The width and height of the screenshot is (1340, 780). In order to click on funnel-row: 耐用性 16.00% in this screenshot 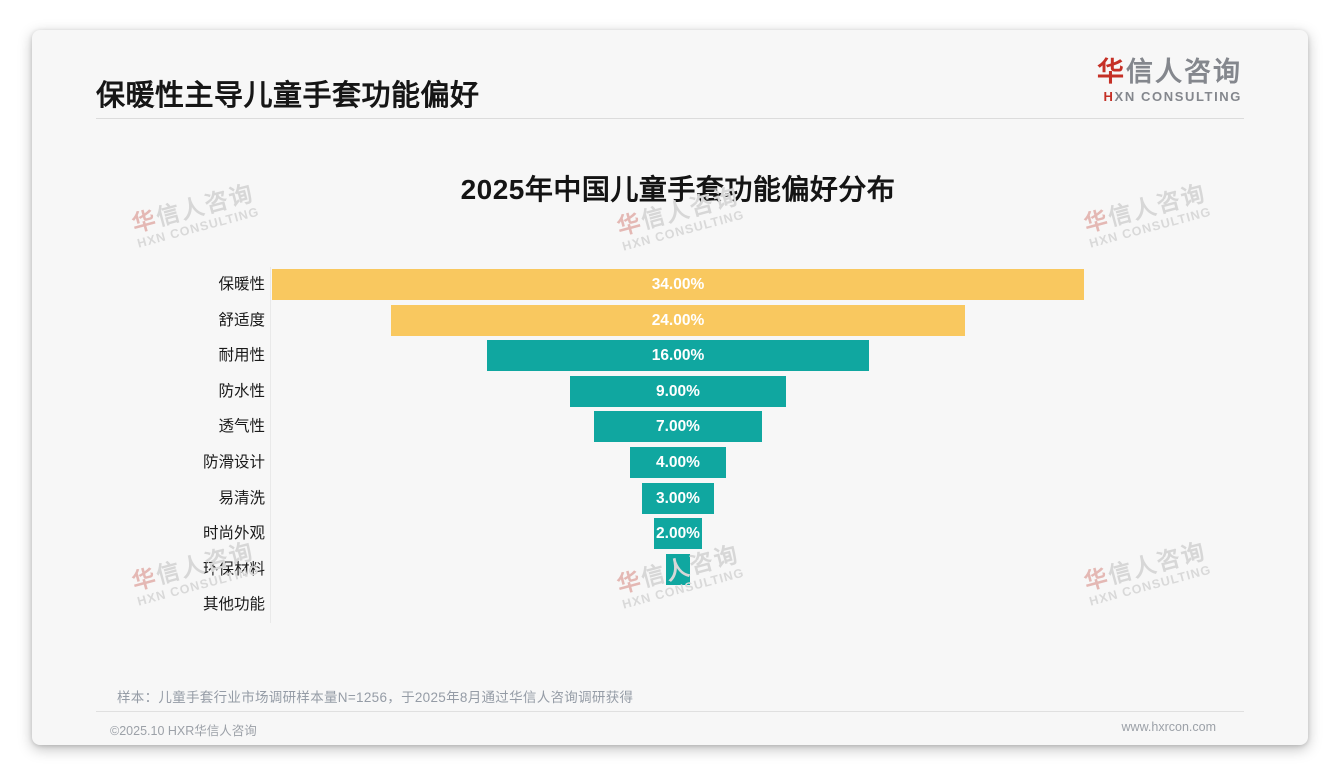, I will do `click(670, 356)`.